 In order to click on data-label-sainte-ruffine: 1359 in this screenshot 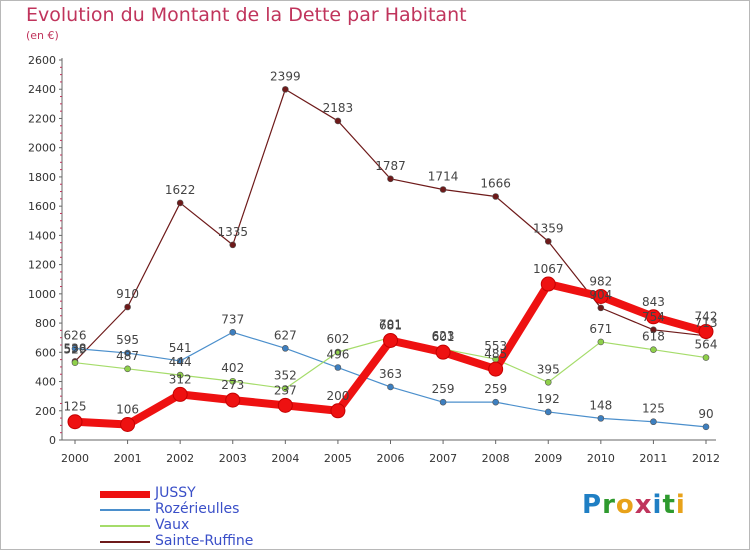, I will do `click(548, 228)`.